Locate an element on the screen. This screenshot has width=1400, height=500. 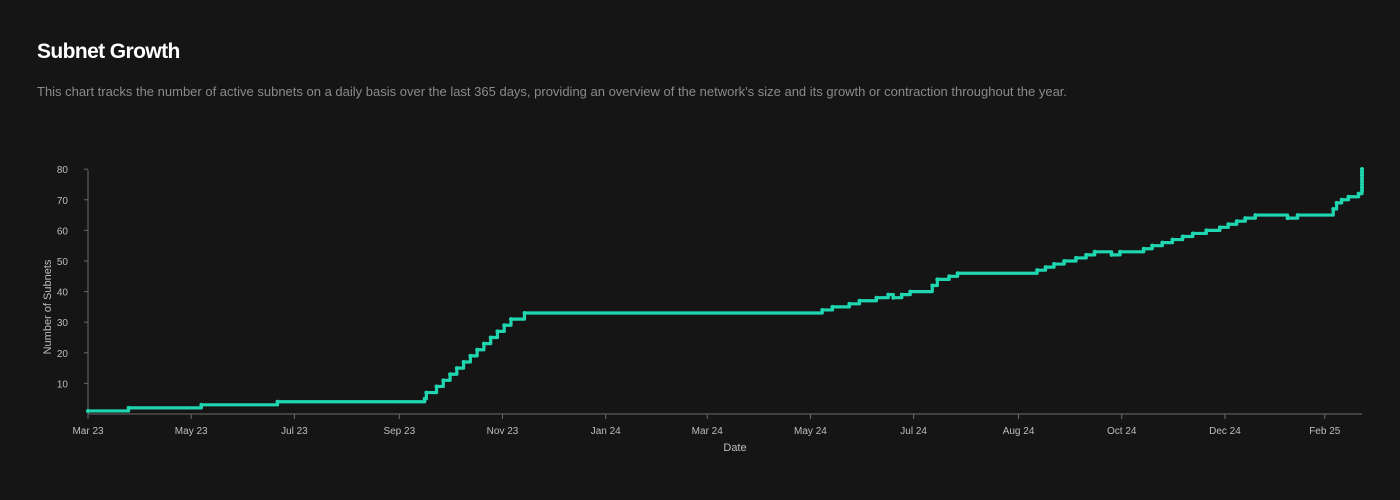
y-tick-label: 40 is located at coordinates (63, 293).